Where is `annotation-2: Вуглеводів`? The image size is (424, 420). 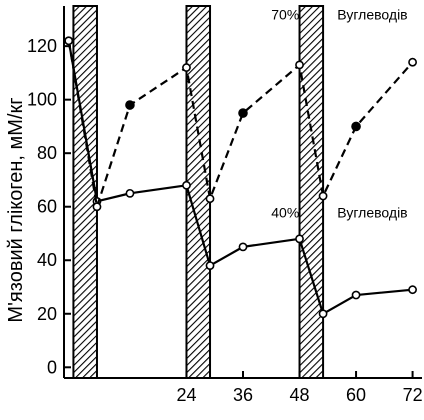
annotation-2: Вуглеводів is located at coordinates (372, 14).